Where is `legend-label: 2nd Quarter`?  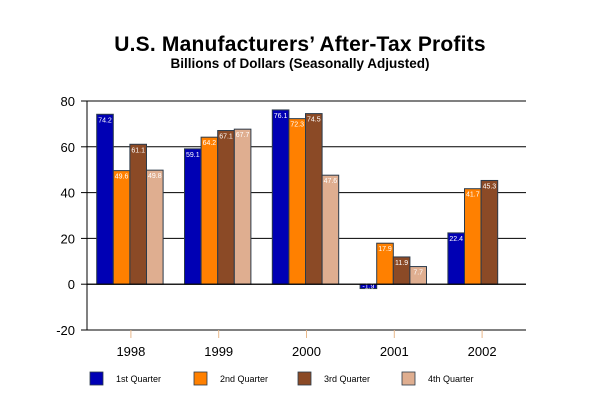 legend-label: 2nd Quarter is located at coordinates (244, 379).